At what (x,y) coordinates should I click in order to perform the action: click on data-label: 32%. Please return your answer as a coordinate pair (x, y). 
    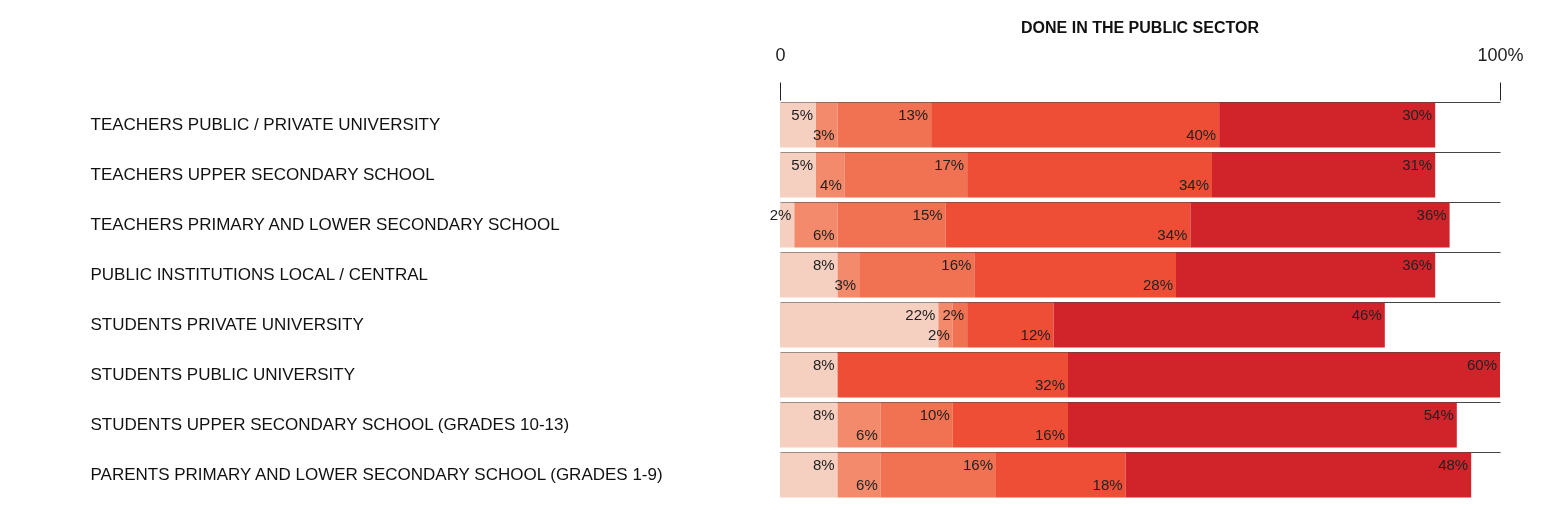
    Looking at the image, I should click on (1049, 384).